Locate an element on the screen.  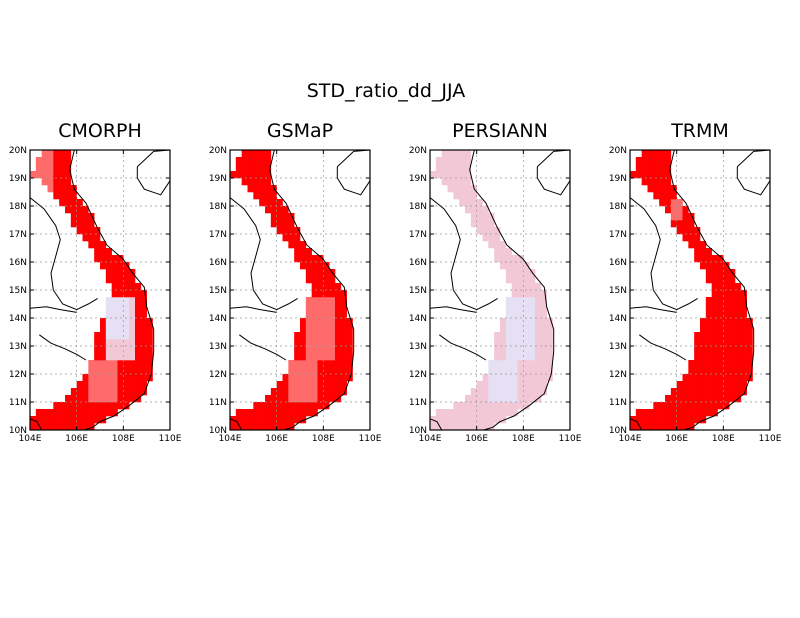
island-coastline is located at coordinates (236, 424).